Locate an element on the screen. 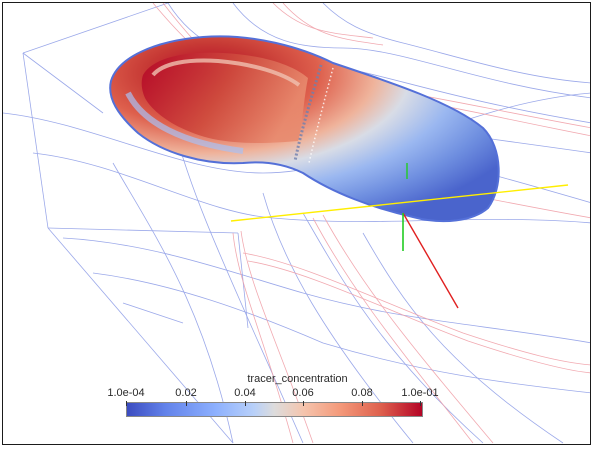 This screenshot has height=449, width=595. axis-red-line is located at coordinates (430, 260).